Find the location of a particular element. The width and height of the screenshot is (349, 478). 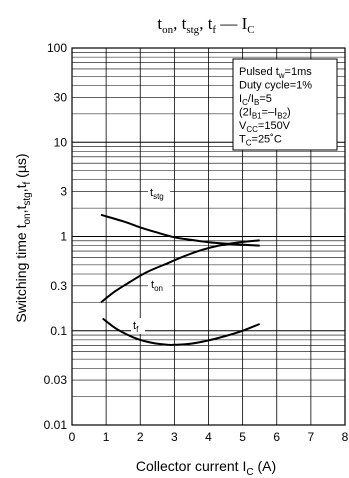

tf-label-bg is located at coordinates (138, 326).